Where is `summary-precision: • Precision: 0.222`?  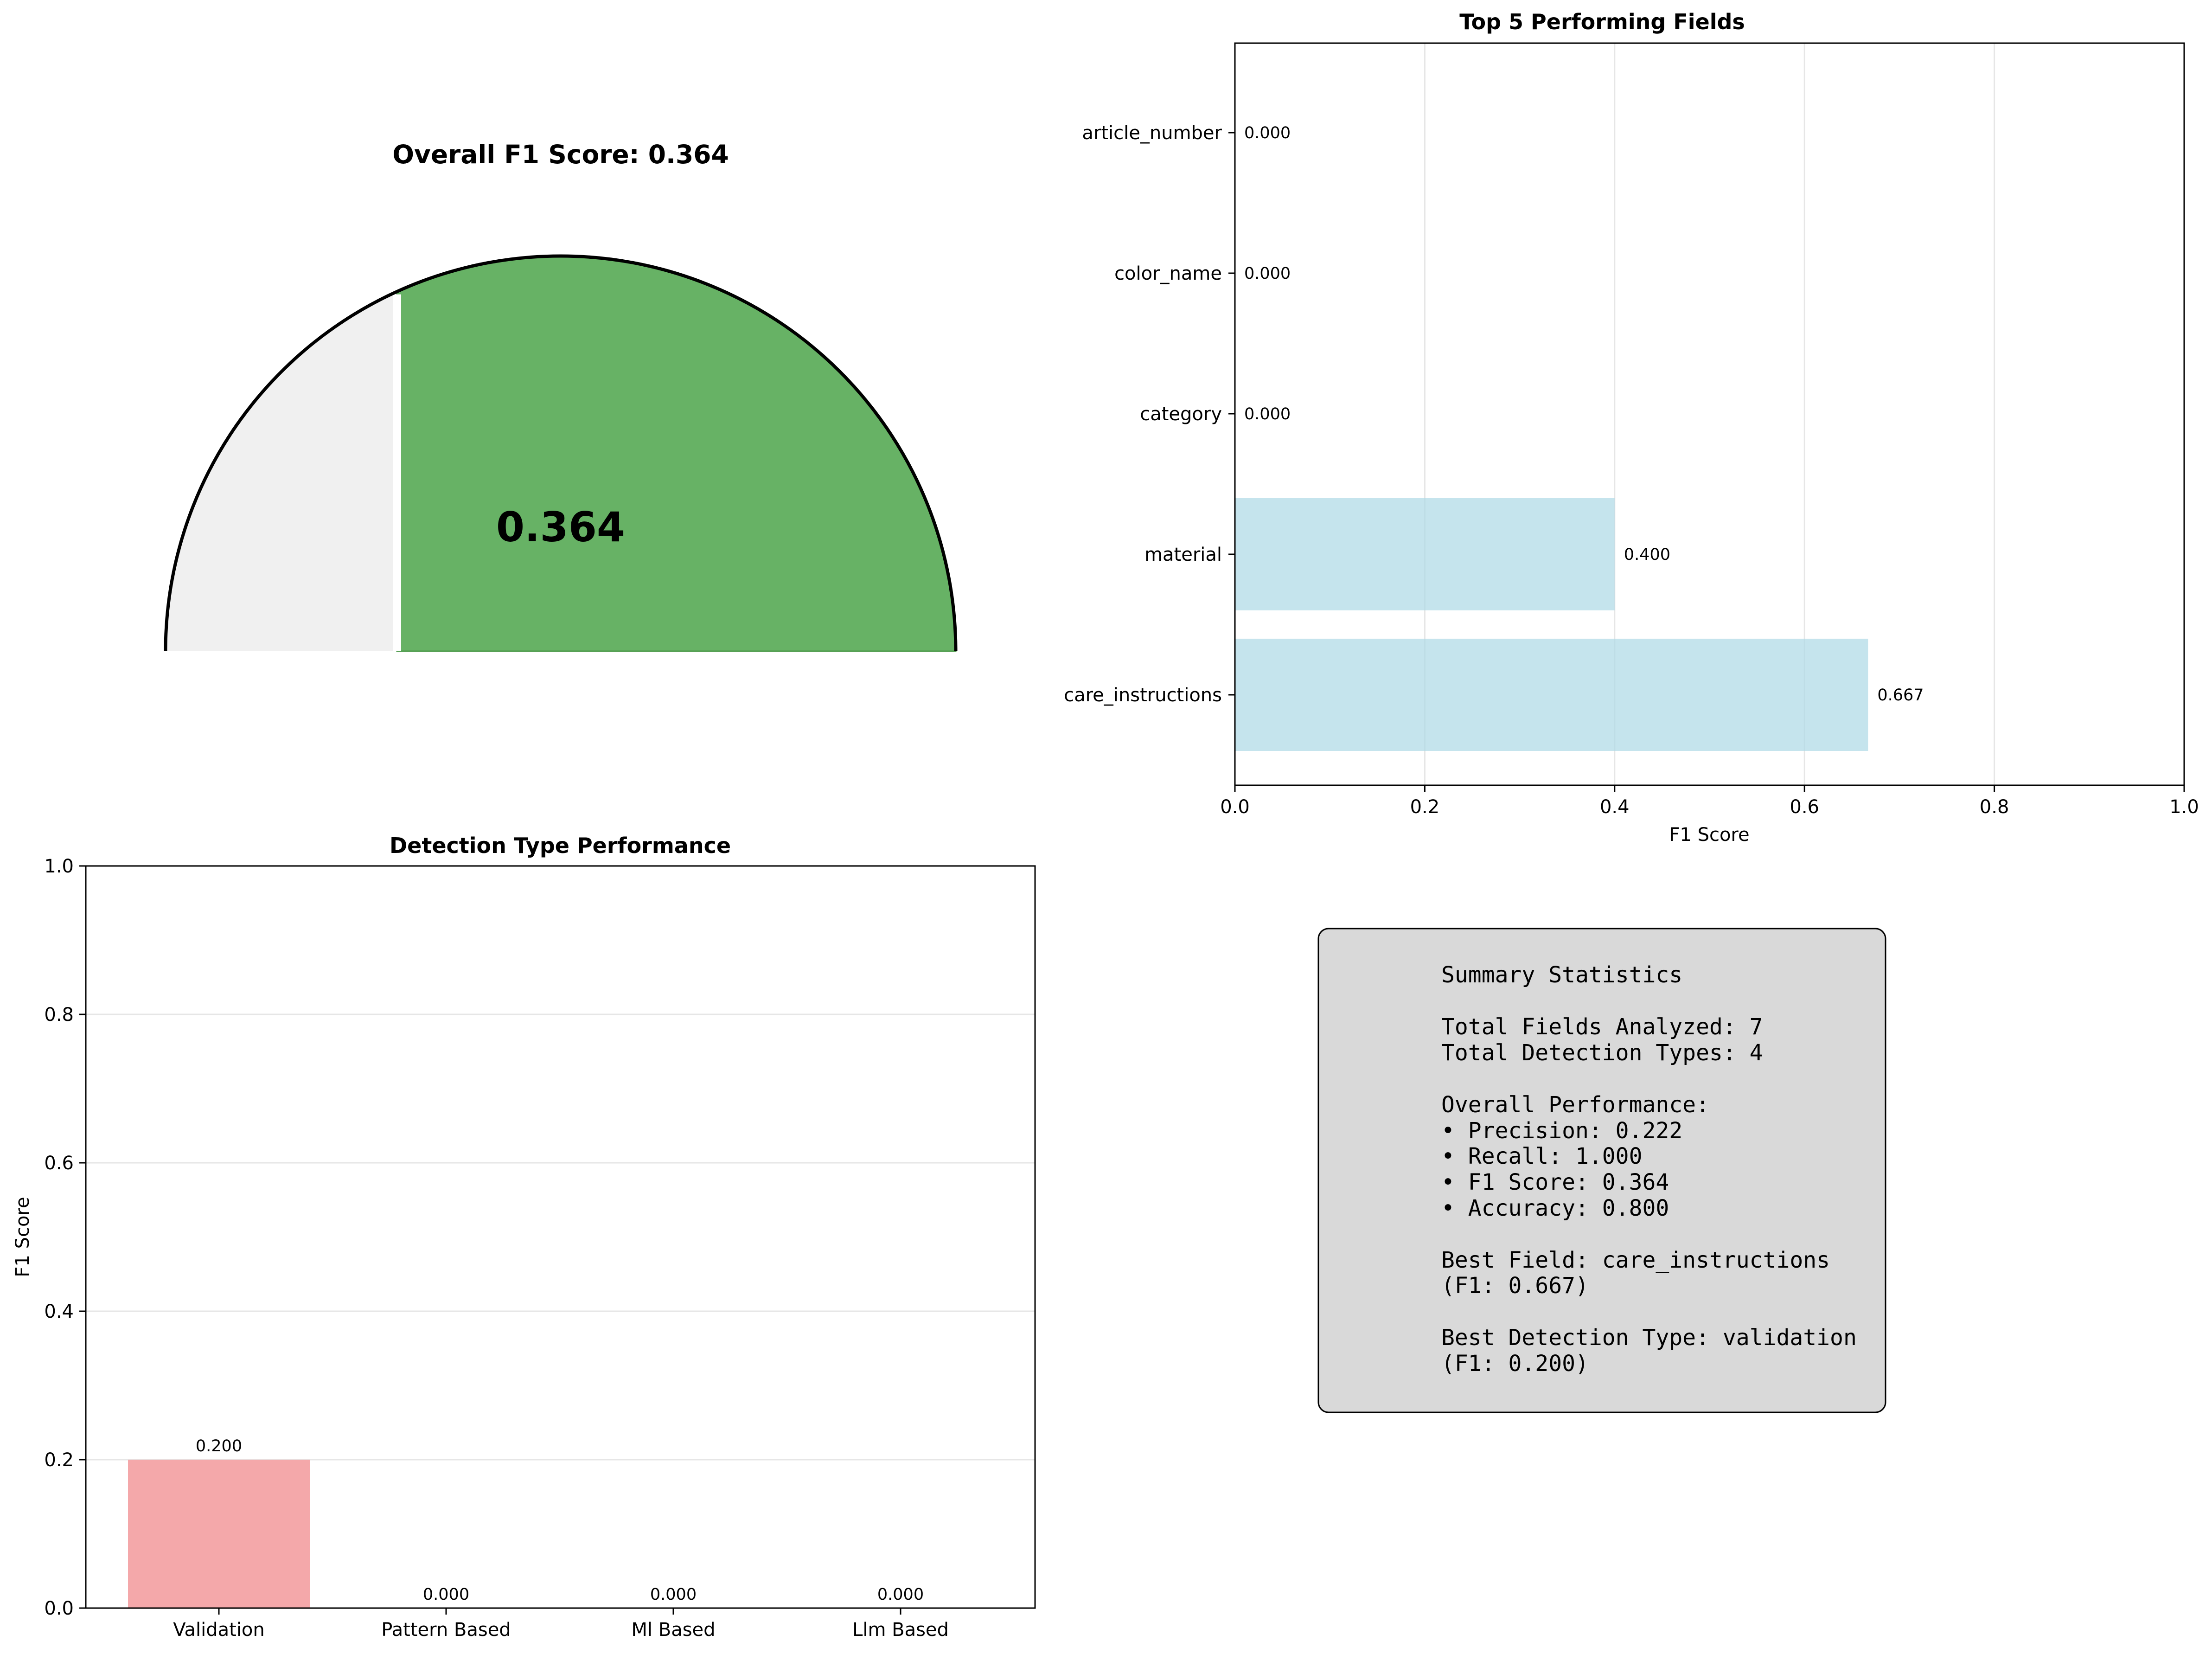 summary-precision: • Precision: 0.222 is located at coordinates (1561, 1131).